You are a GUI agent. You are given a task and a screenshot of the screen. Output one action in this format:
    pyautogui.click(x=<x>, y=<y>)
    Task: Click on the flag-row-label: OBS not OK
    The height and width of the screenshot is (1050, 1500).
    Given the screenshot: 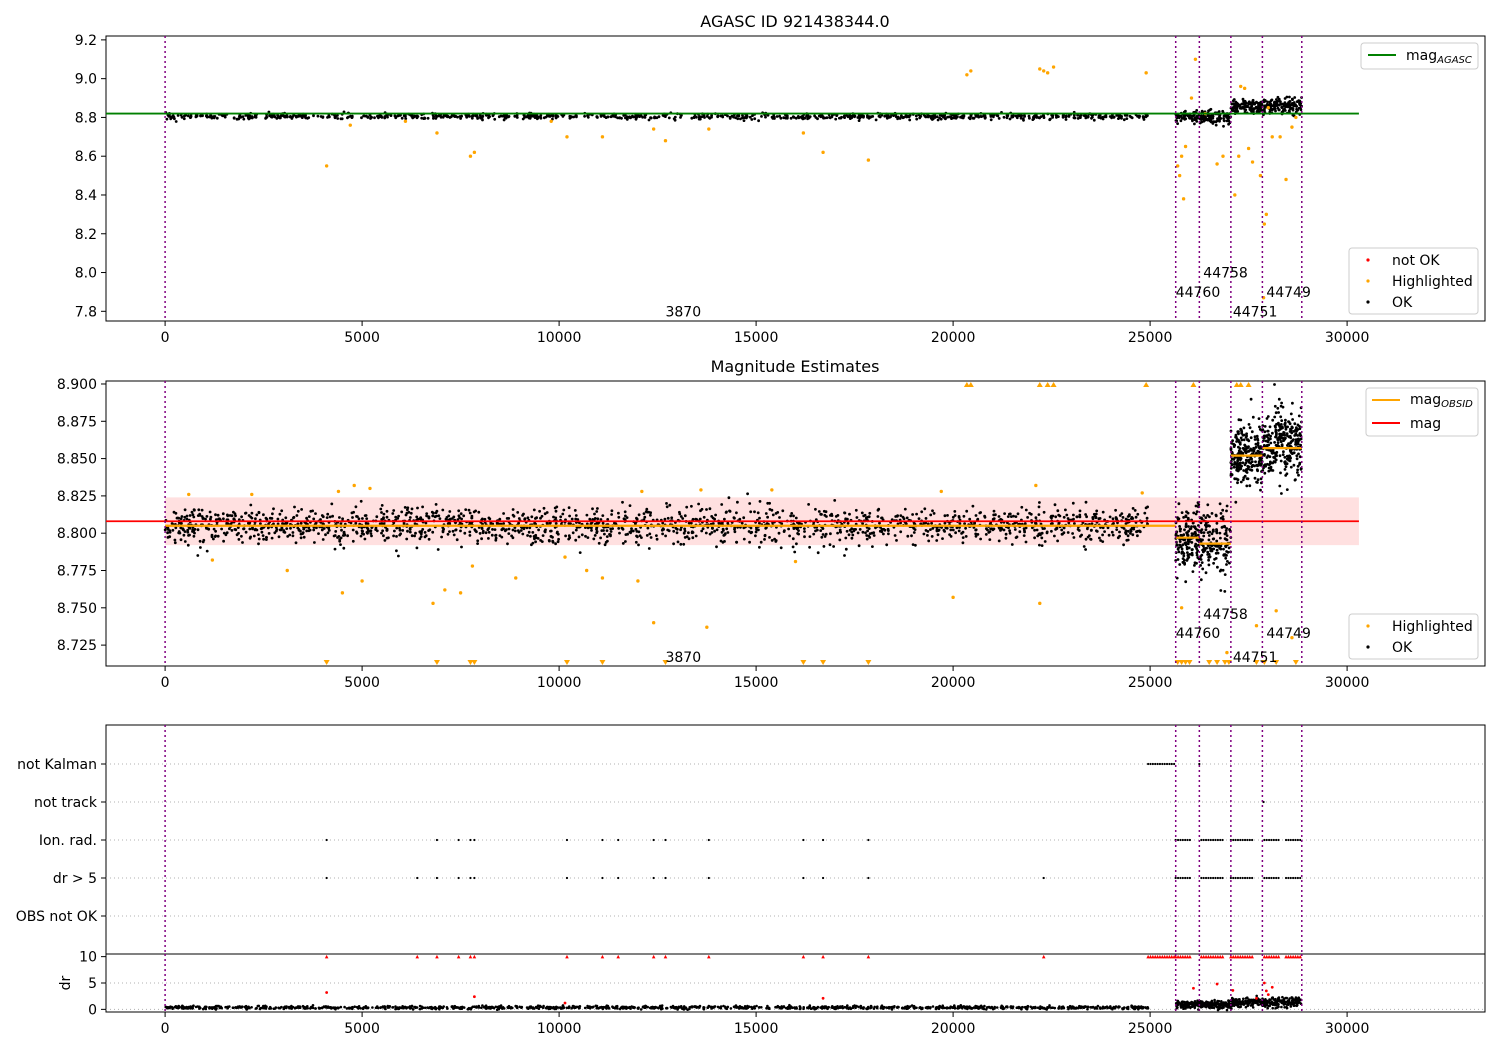 What is the action you would take?
    pyautogui.click(x=57, y=917)
    